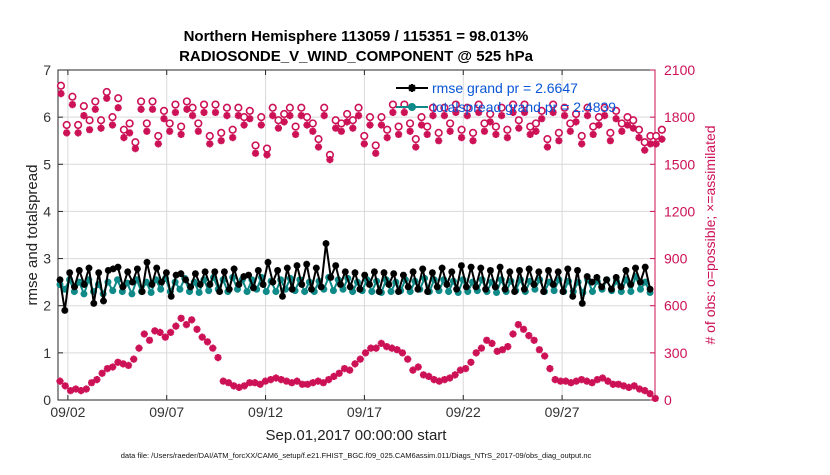 This screenshot has height=475, width=830. Describe the element at coordinates (710, 234) in the screenshot. I see `y-axis-label-right: # of obs: o=possible; ×=assimilated` at that location.